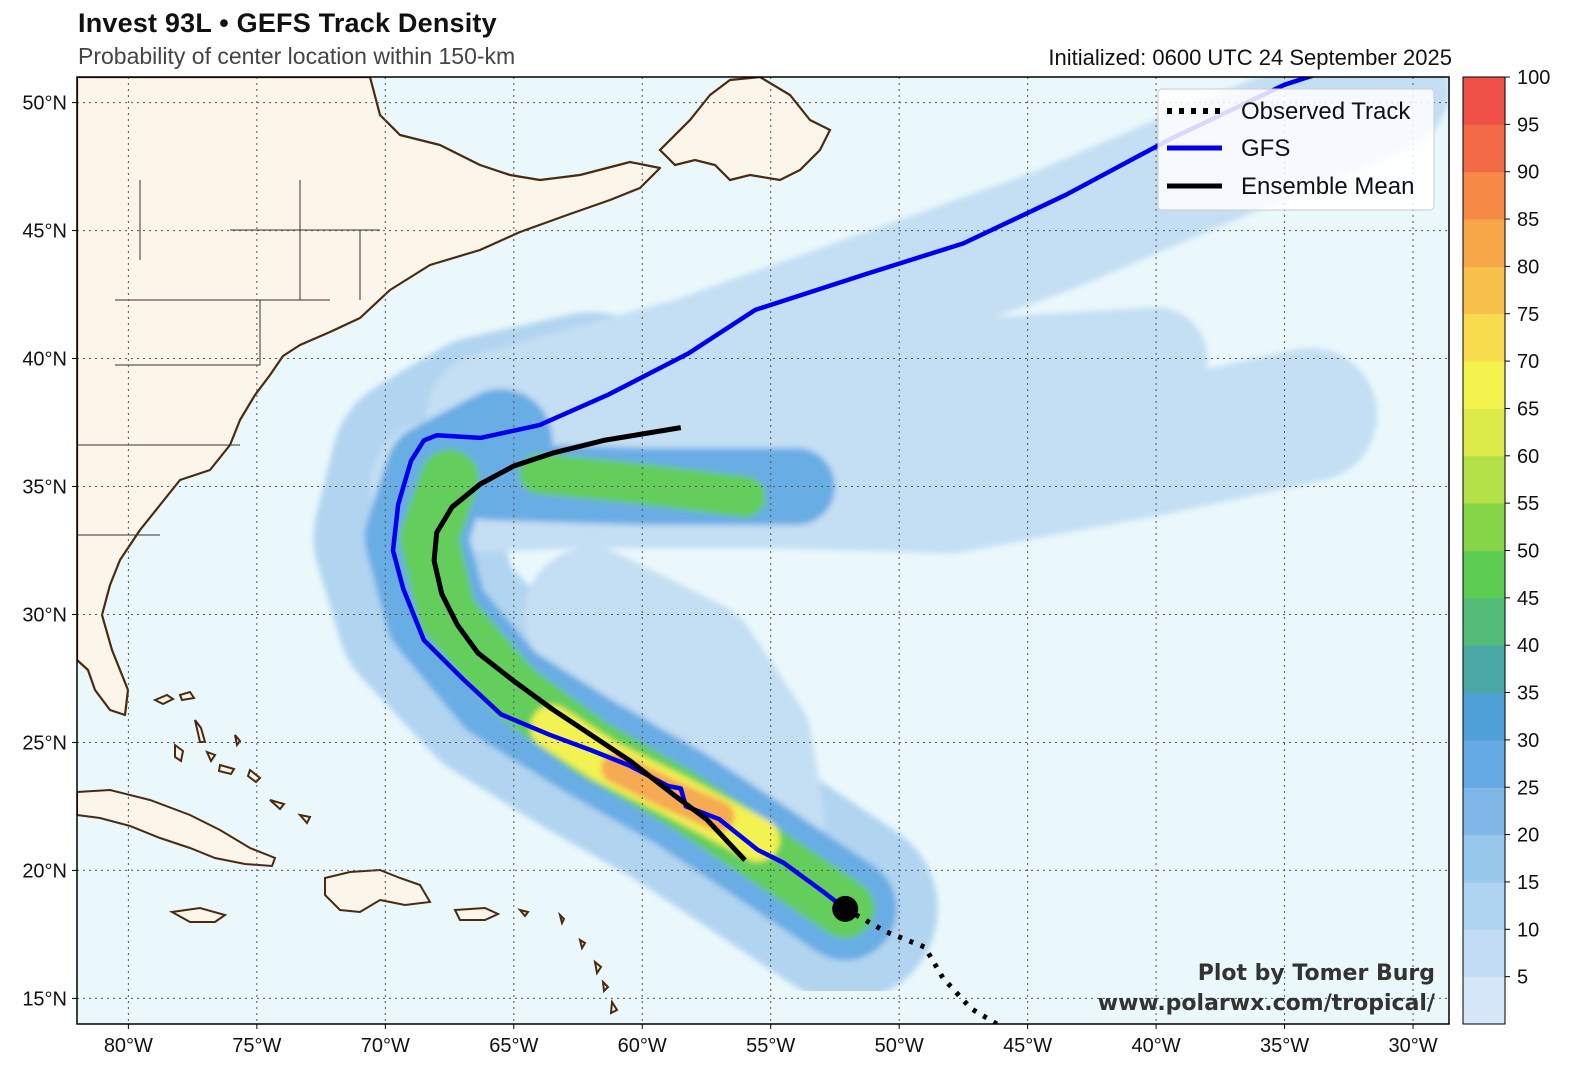 The width and height of the screenshot is (1580, 1076). I want to click on lon-label: 60°W, so click(642, 1046).